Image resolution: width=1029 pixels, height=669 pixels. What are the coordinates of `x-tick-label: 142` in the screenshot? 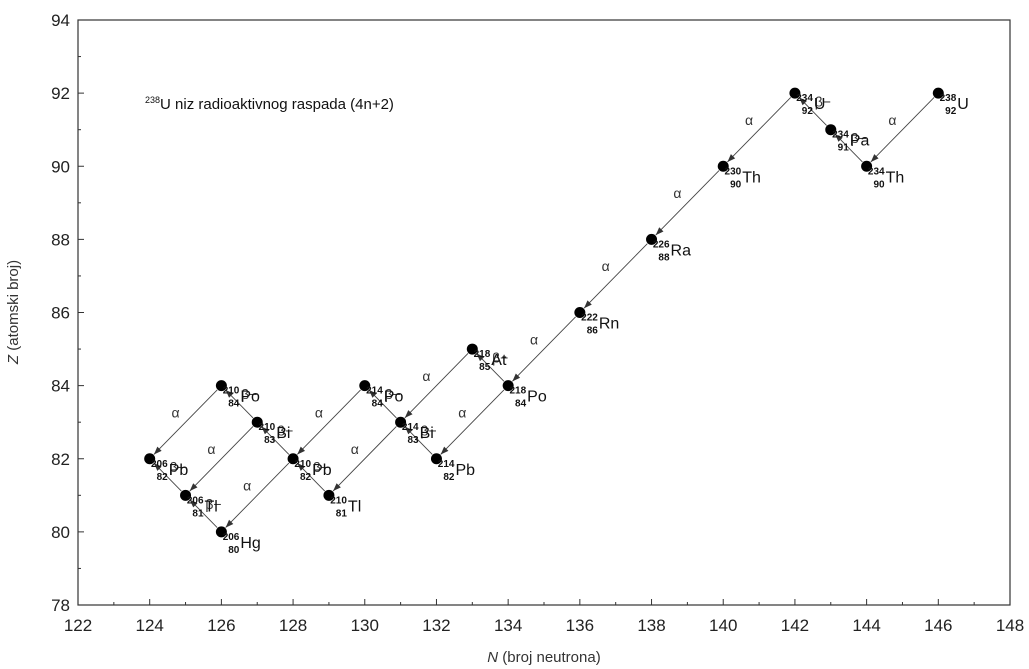 It's located at (795, 625).